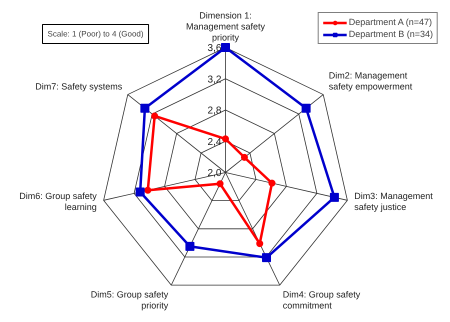 Image resolution: width=450 pixels, height=322 pixels. I want to click on spoke-label: Dim2: Management safety empowerment, so click(370, 81).